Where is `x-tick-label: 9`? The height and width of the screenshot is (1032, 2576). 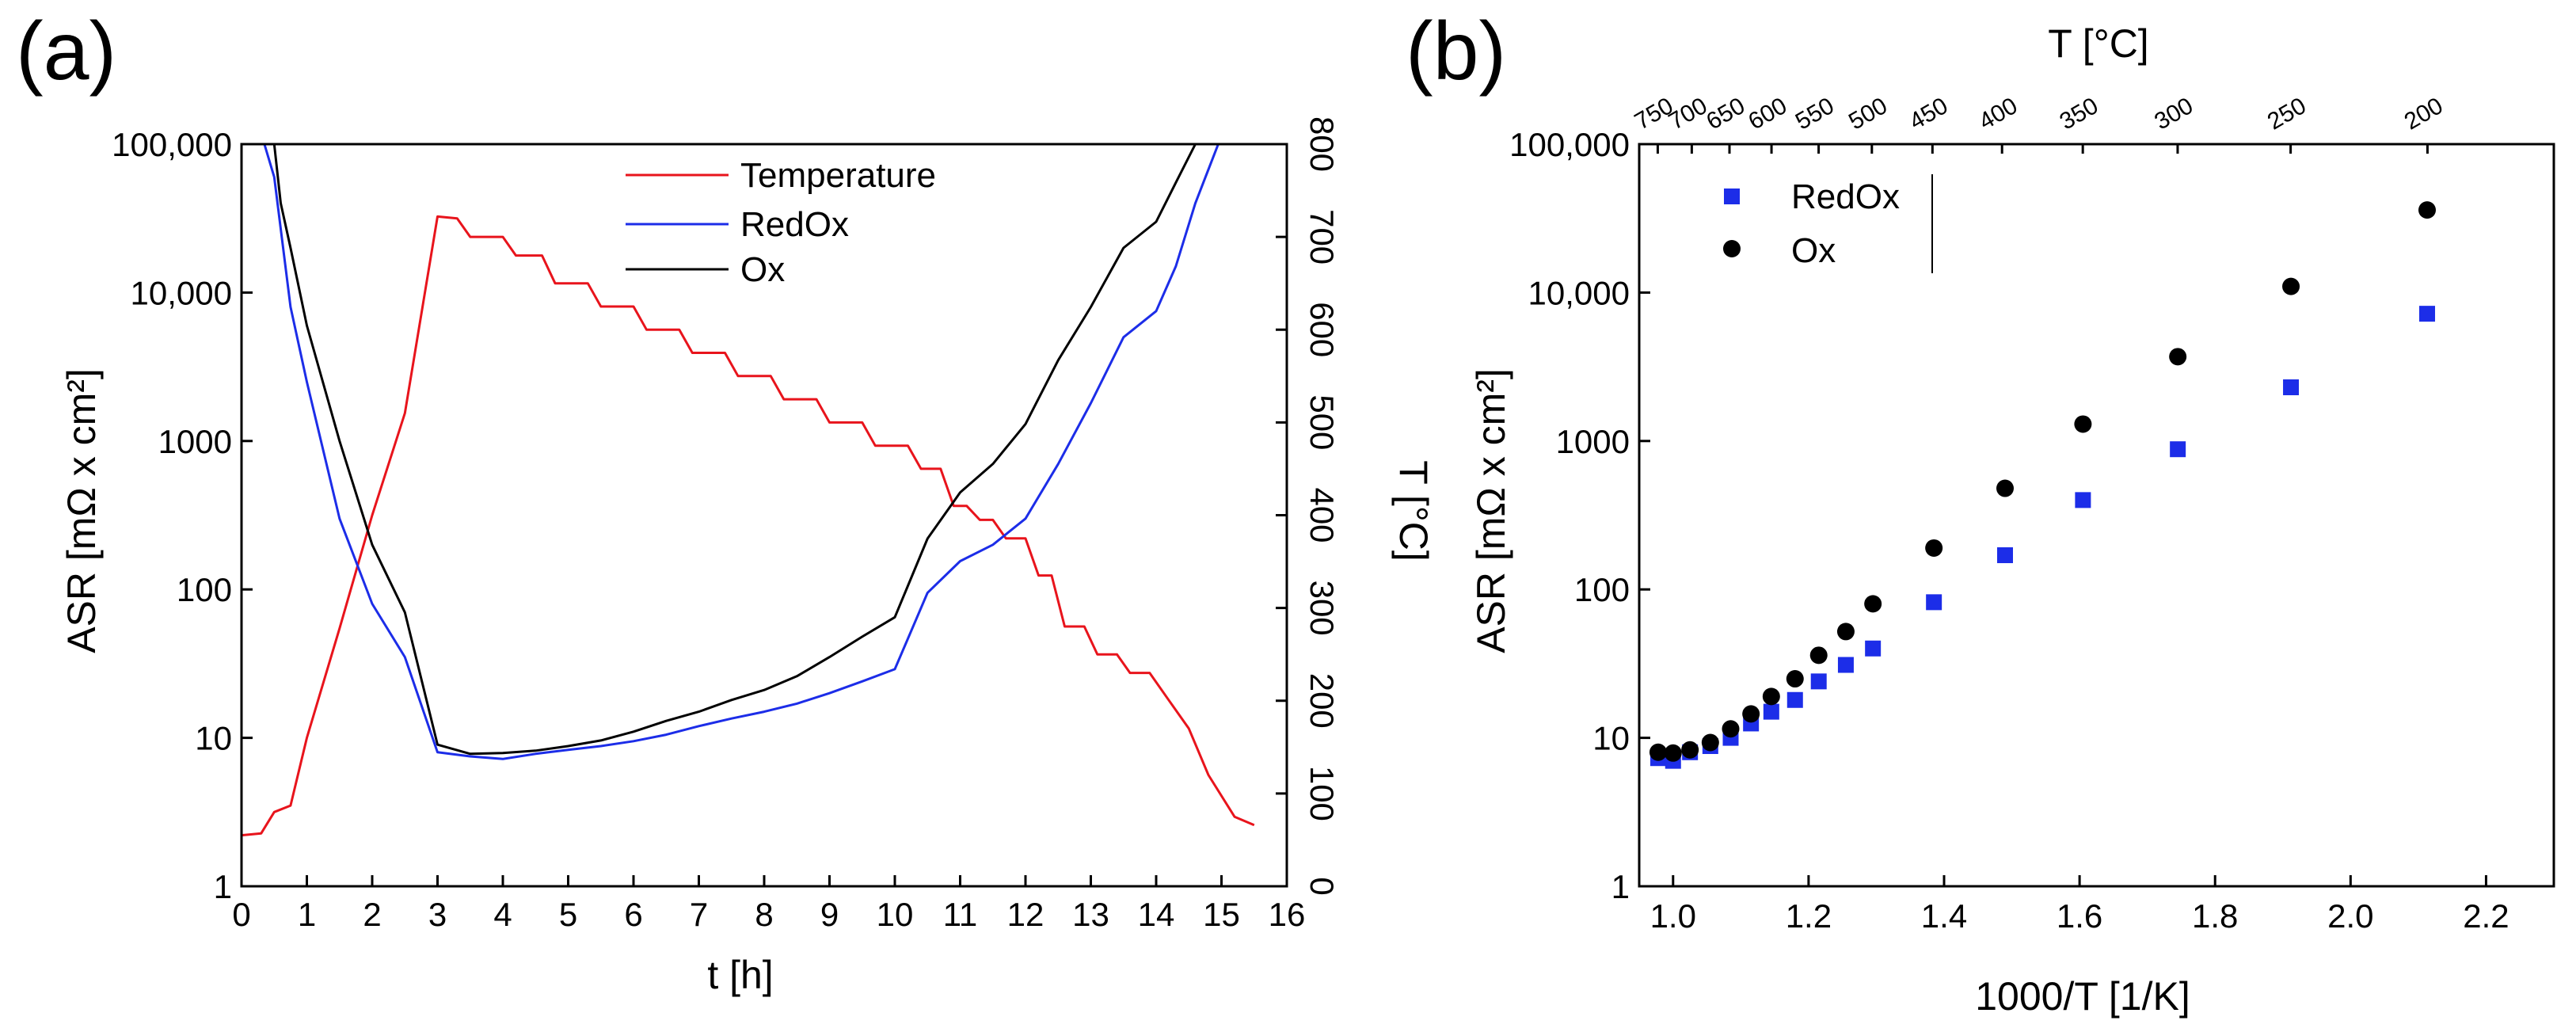
x-tick-label: 9 is located at coordinates (829, 915).